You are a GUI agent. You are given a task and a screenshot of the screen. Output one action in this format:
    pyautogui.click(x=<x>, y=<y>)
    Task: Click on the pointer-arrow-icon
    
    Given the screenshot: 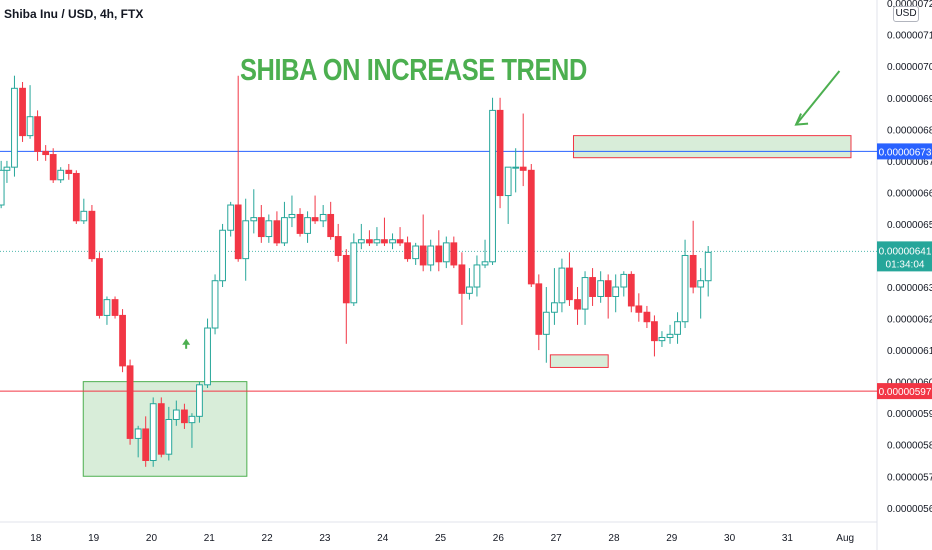 What is the action you would take?
    pyautogui.click(x=801, y=119)
    